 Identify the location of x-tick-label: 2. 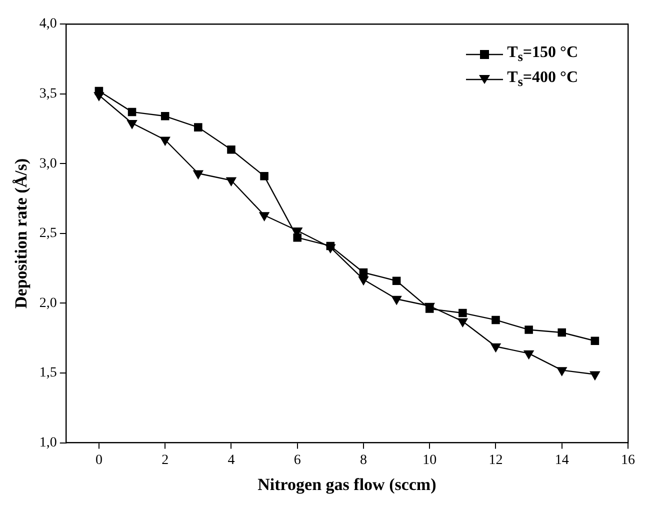
(165, 460).